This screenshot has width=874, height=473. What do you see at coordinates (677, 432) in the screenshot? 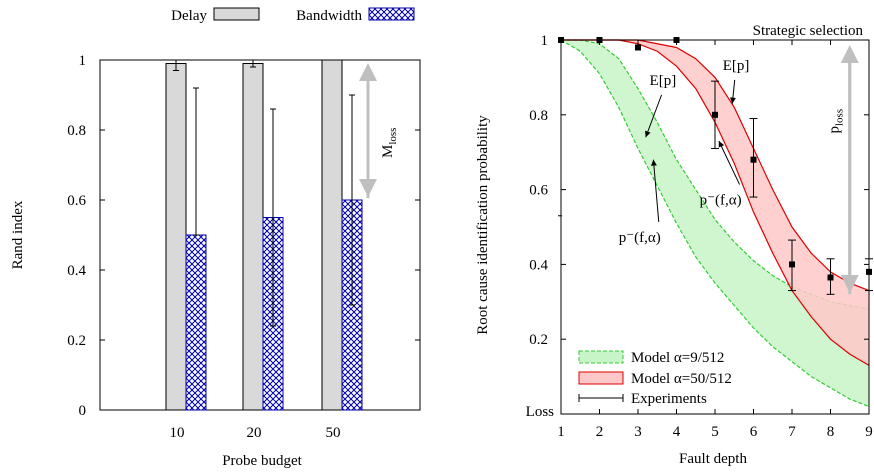
I see `x-tick-label: 4` at bounding box center [677, 432].